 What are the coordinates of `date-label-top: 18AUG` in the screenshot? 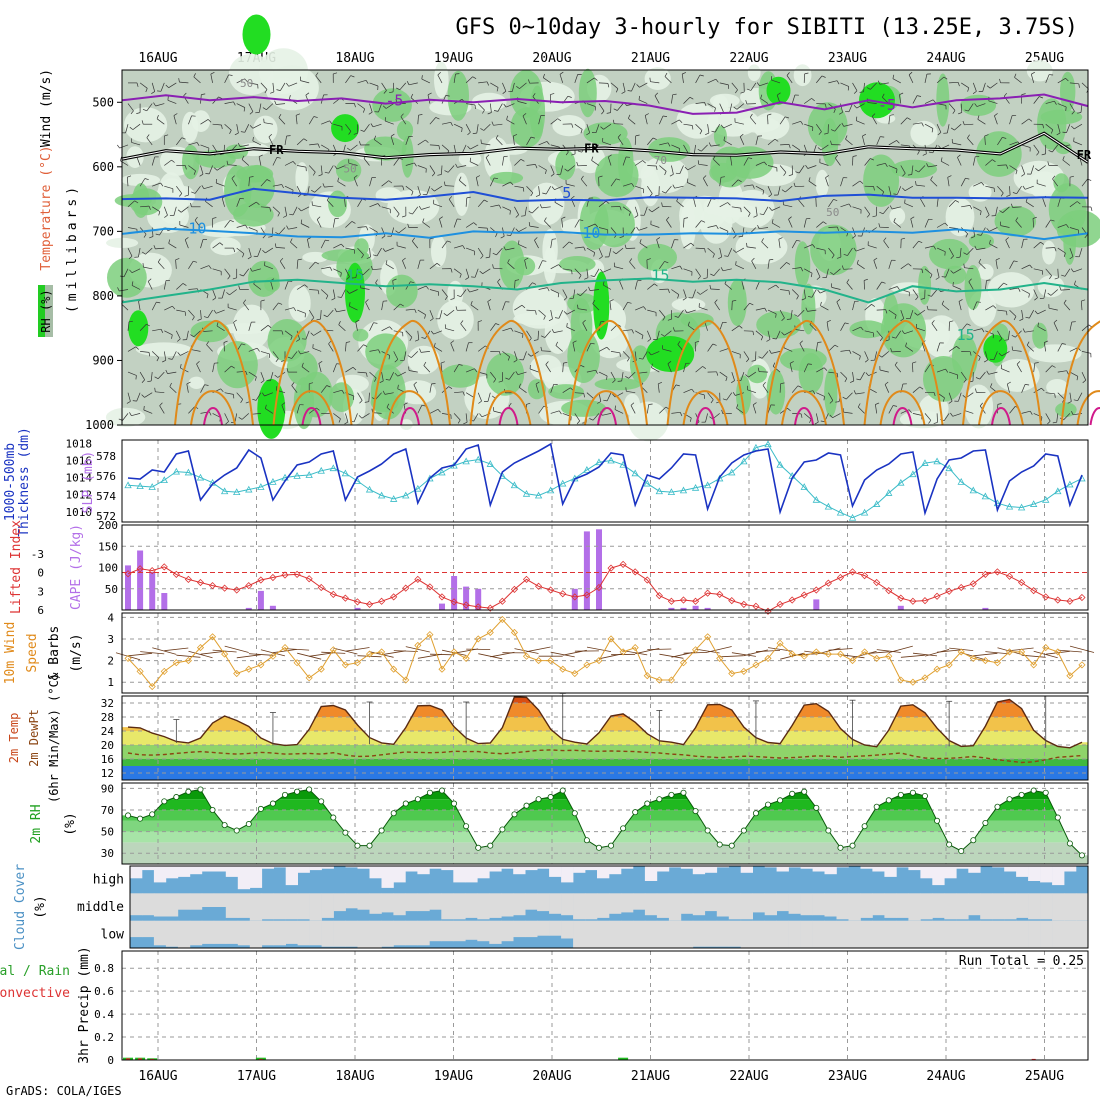 It's located at (354, 58).